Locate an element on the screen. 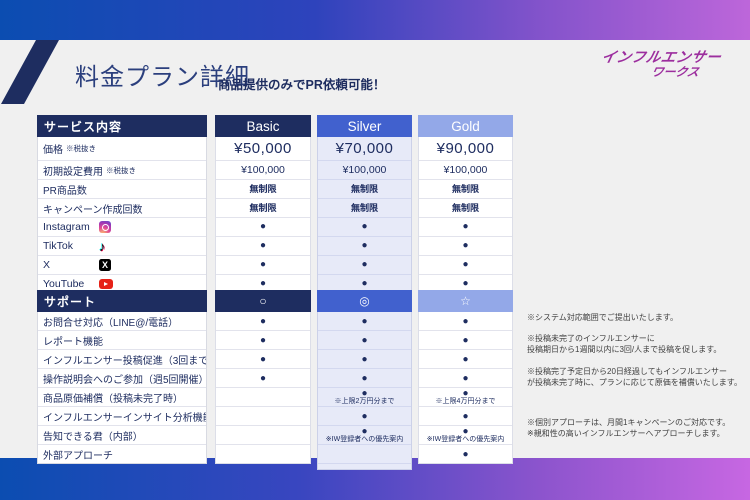  silver-seminar: ● is located at coordinates (364, 378).